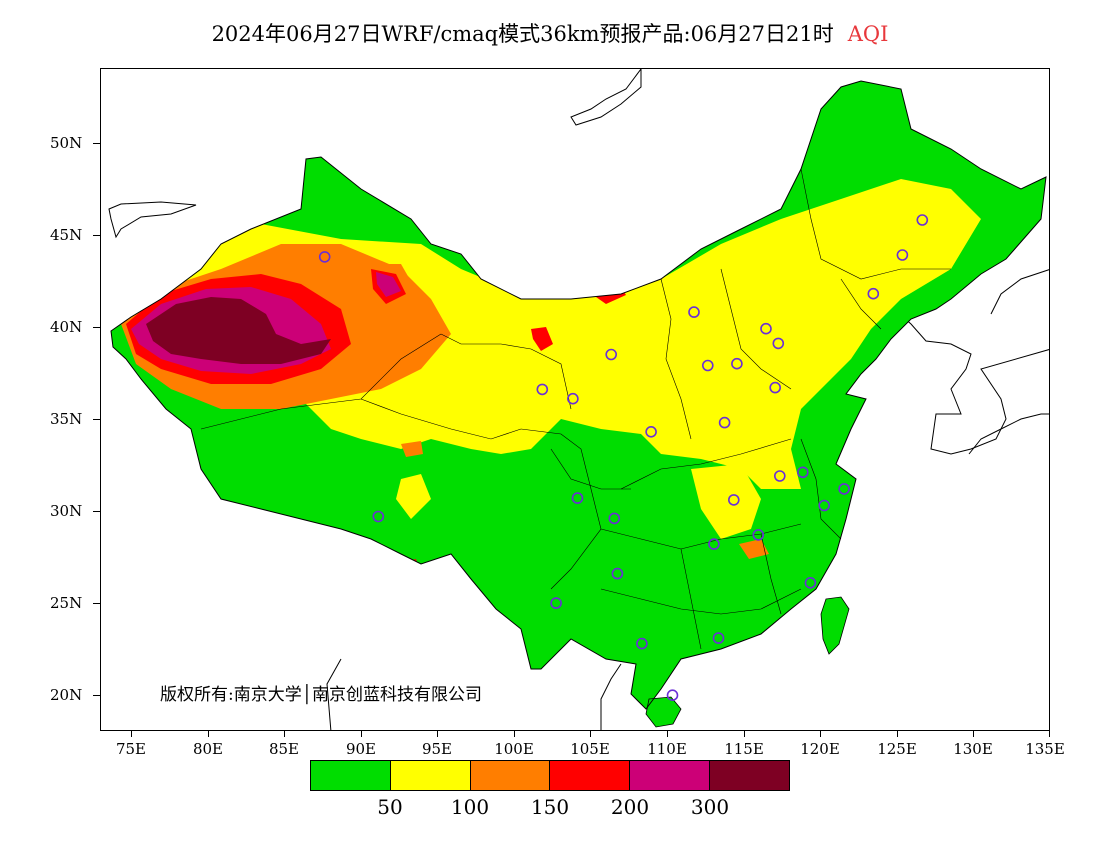 The image size is (1100, 850). I want to click on legend-swatch-unhealthy, so click(590, 775).